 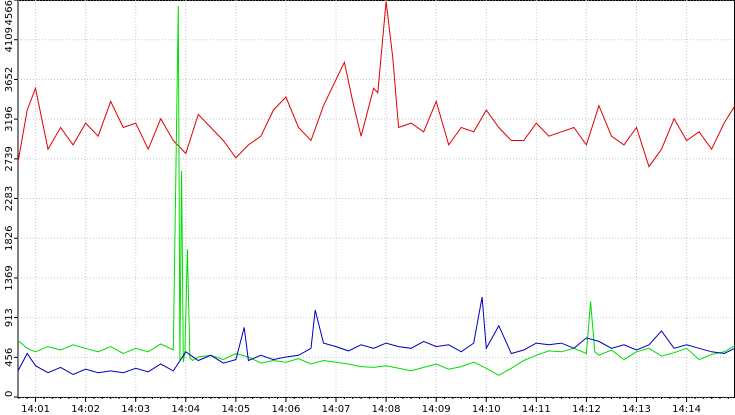 I want to click on y-tick-label: 2283, so click(x=9, y=198).